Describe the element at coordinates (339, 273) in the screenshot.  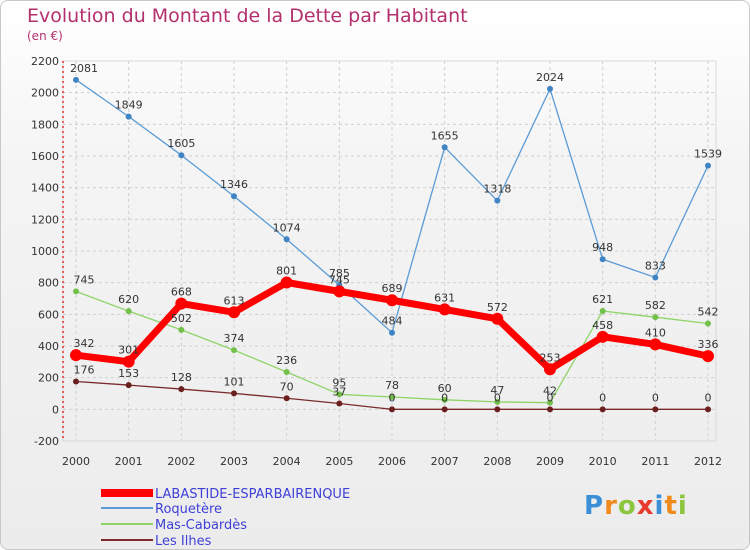
I see `data-label: 785` at that location.